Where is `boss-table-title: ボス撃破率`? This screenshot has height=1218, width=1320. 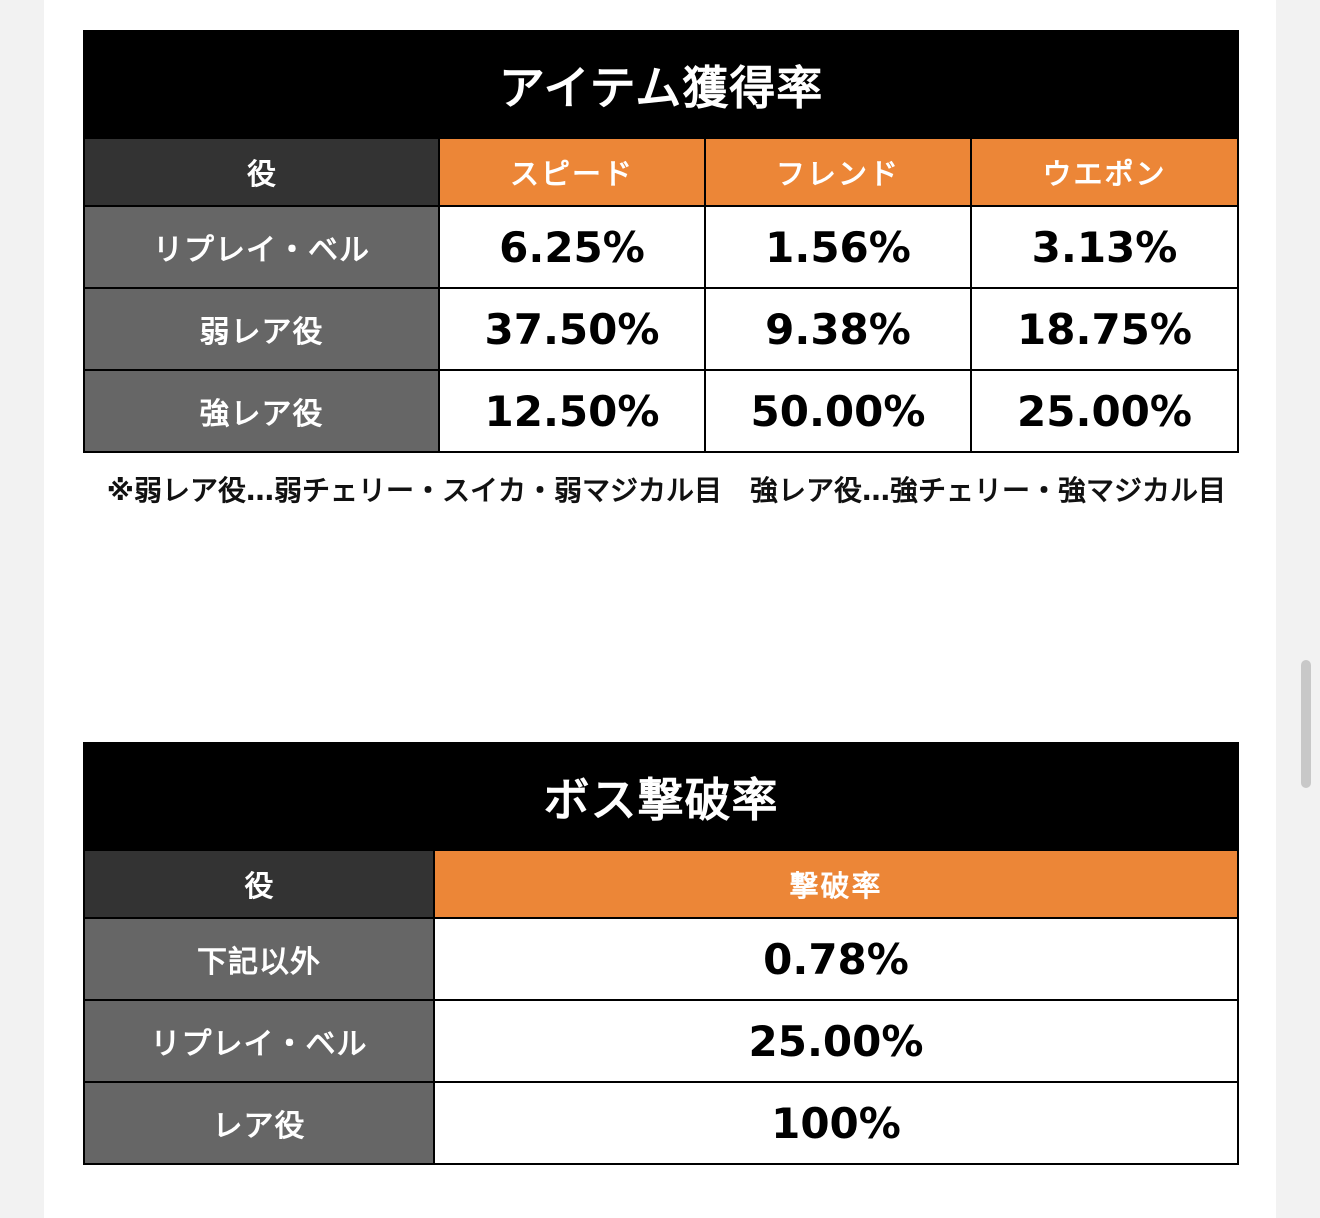
boss-table-title: ボス撃破率 is located at coordinates (661, 796).